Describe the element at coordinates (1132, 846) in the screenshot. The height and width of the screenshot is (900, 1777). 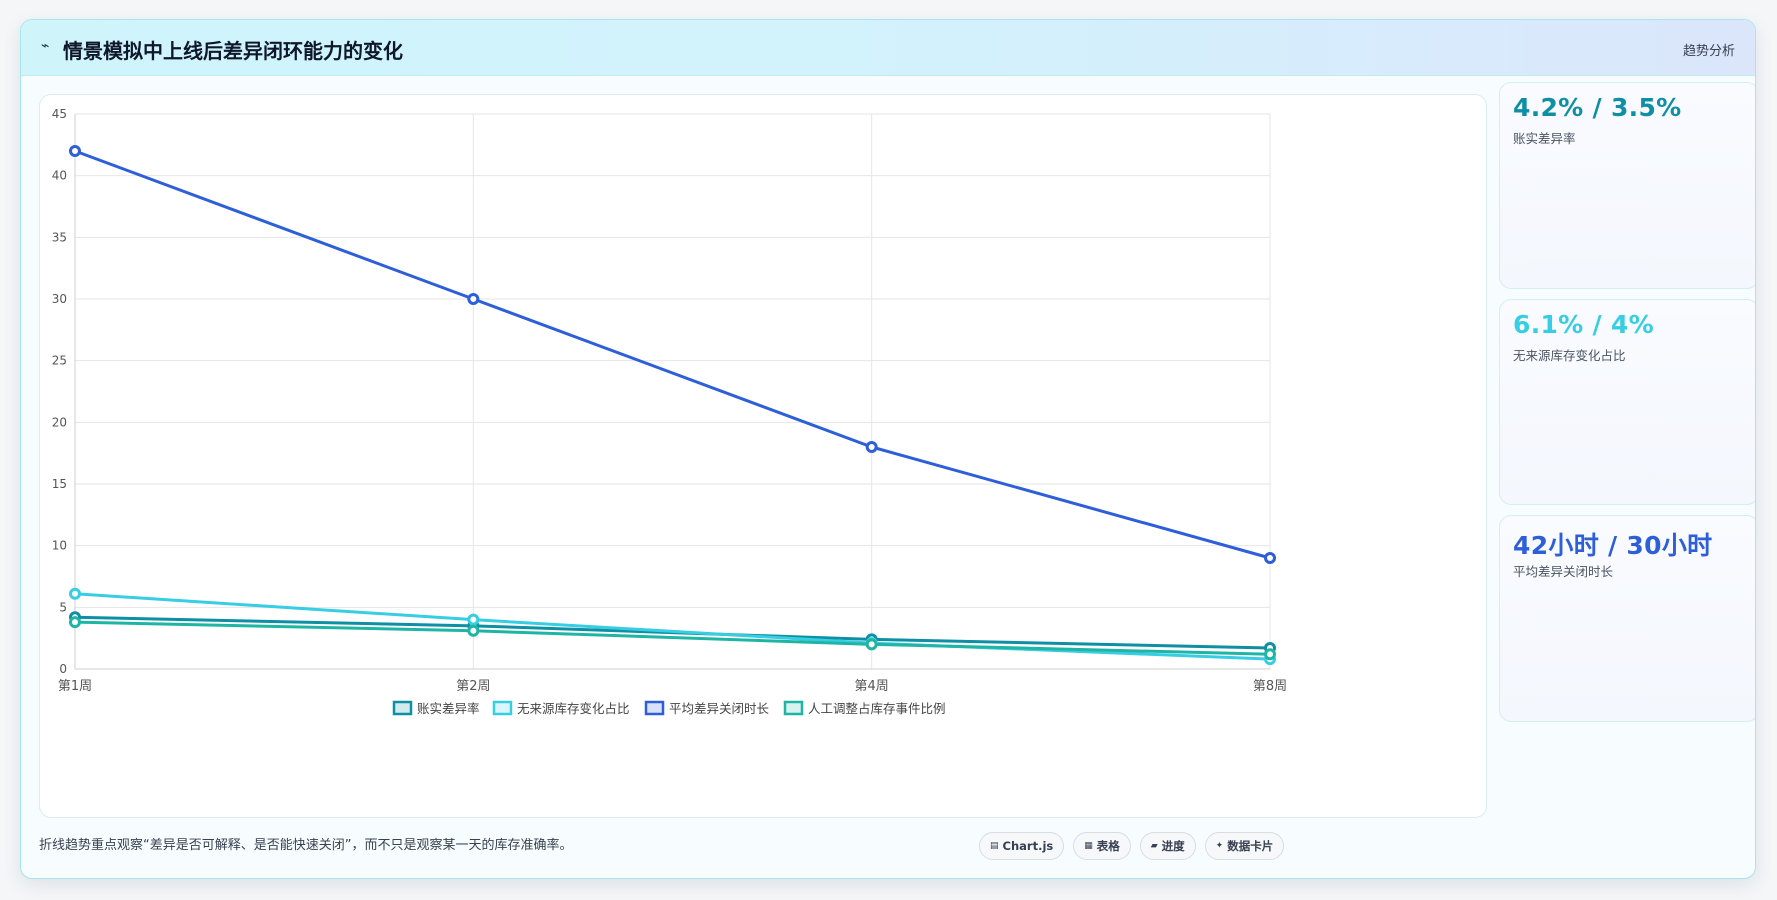
I see `tech-chips: ▤ Chart.js ▦ 表格 ▰ 进度 ✦ 数据卡片` at that location.